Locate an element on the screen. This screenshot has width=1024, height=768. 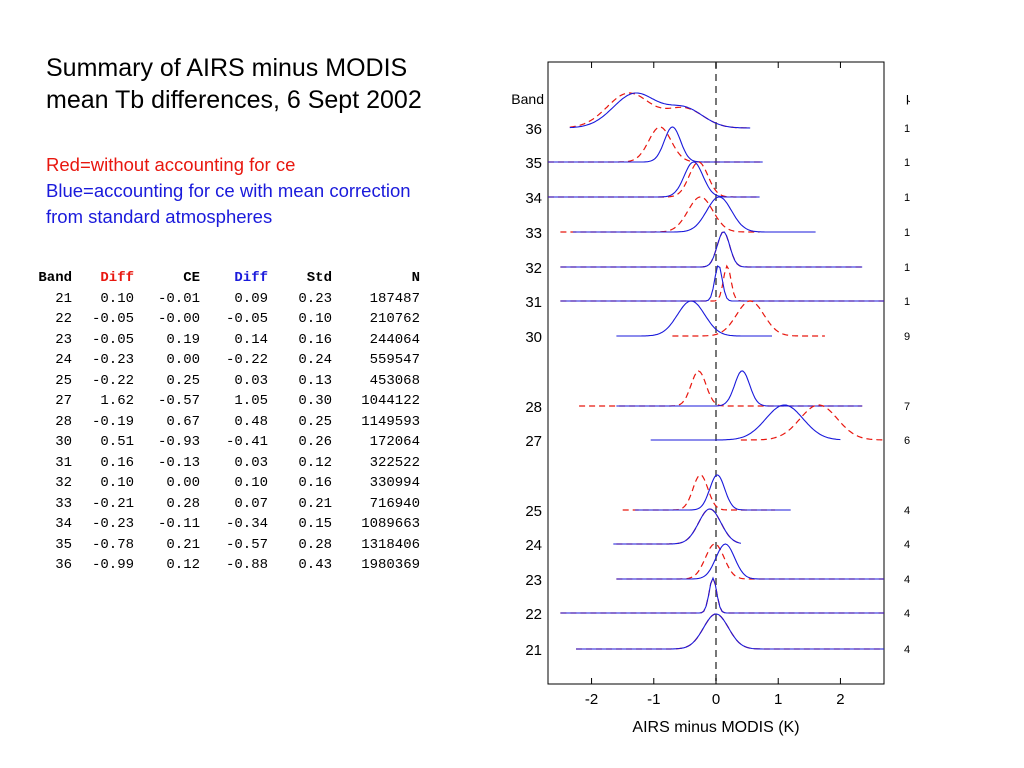
cell-n: 1149593 is located at coordinates (390, 421).